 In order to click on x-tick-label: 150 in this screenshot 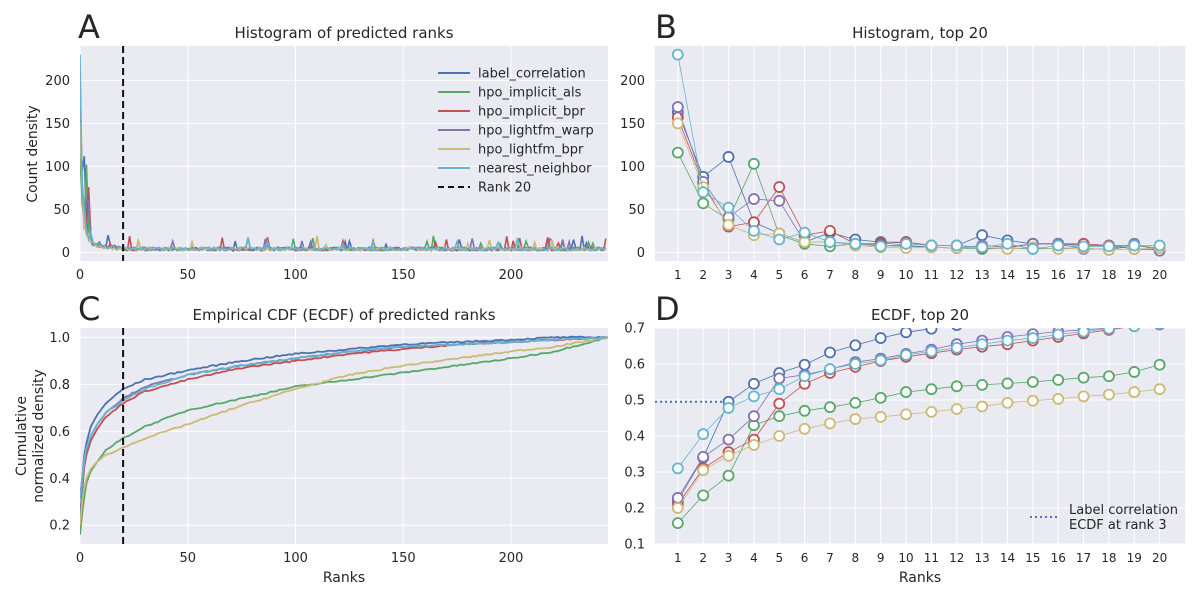, I will do `click(403, 275)`.